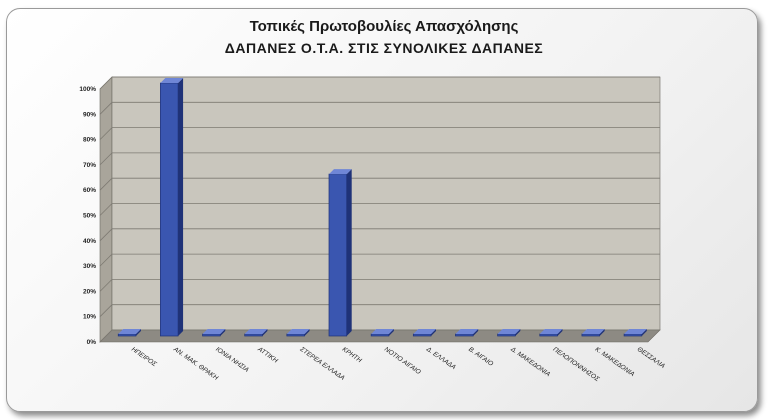 The image size is (768, 420). I want to click on y-tick-label: 10%, so click(89, 317).